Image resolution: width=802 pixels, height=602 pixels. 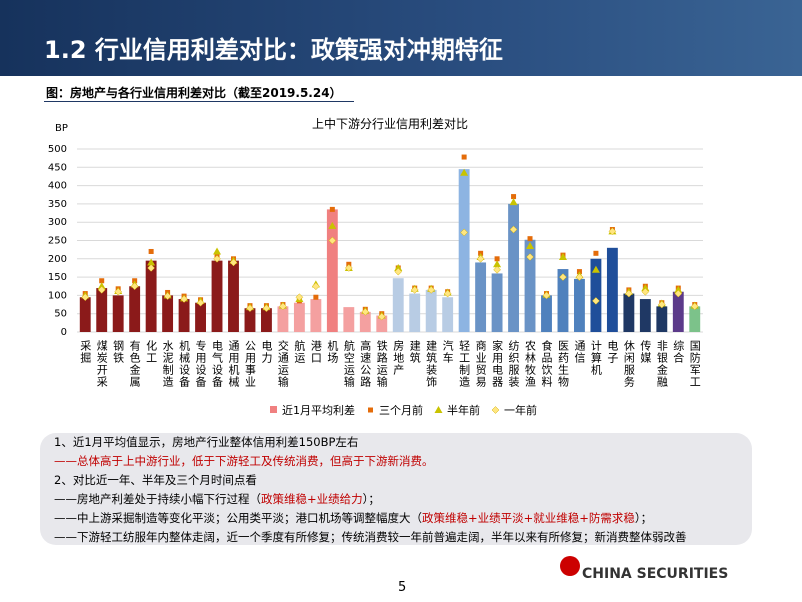 I want to click on x-tick-label: 航空运输, so click(x=348, y=363).